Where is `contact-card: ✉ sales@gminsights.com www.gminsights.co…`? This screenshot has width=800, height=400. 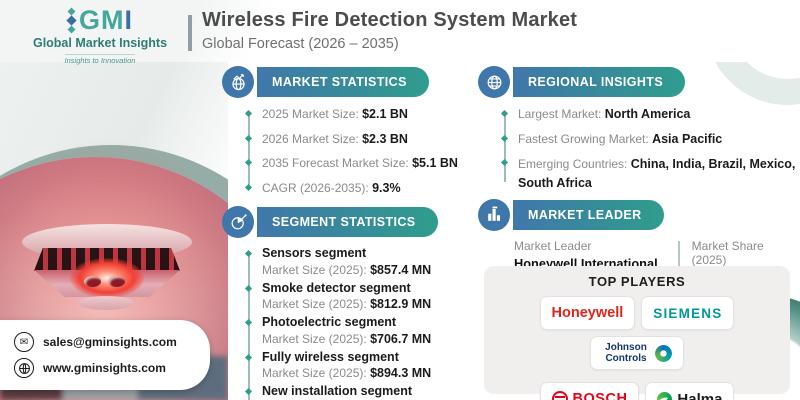 contact-card: ✉ sales@gminsights.com www.gminsights.co… is located at coordinates (105, 355).